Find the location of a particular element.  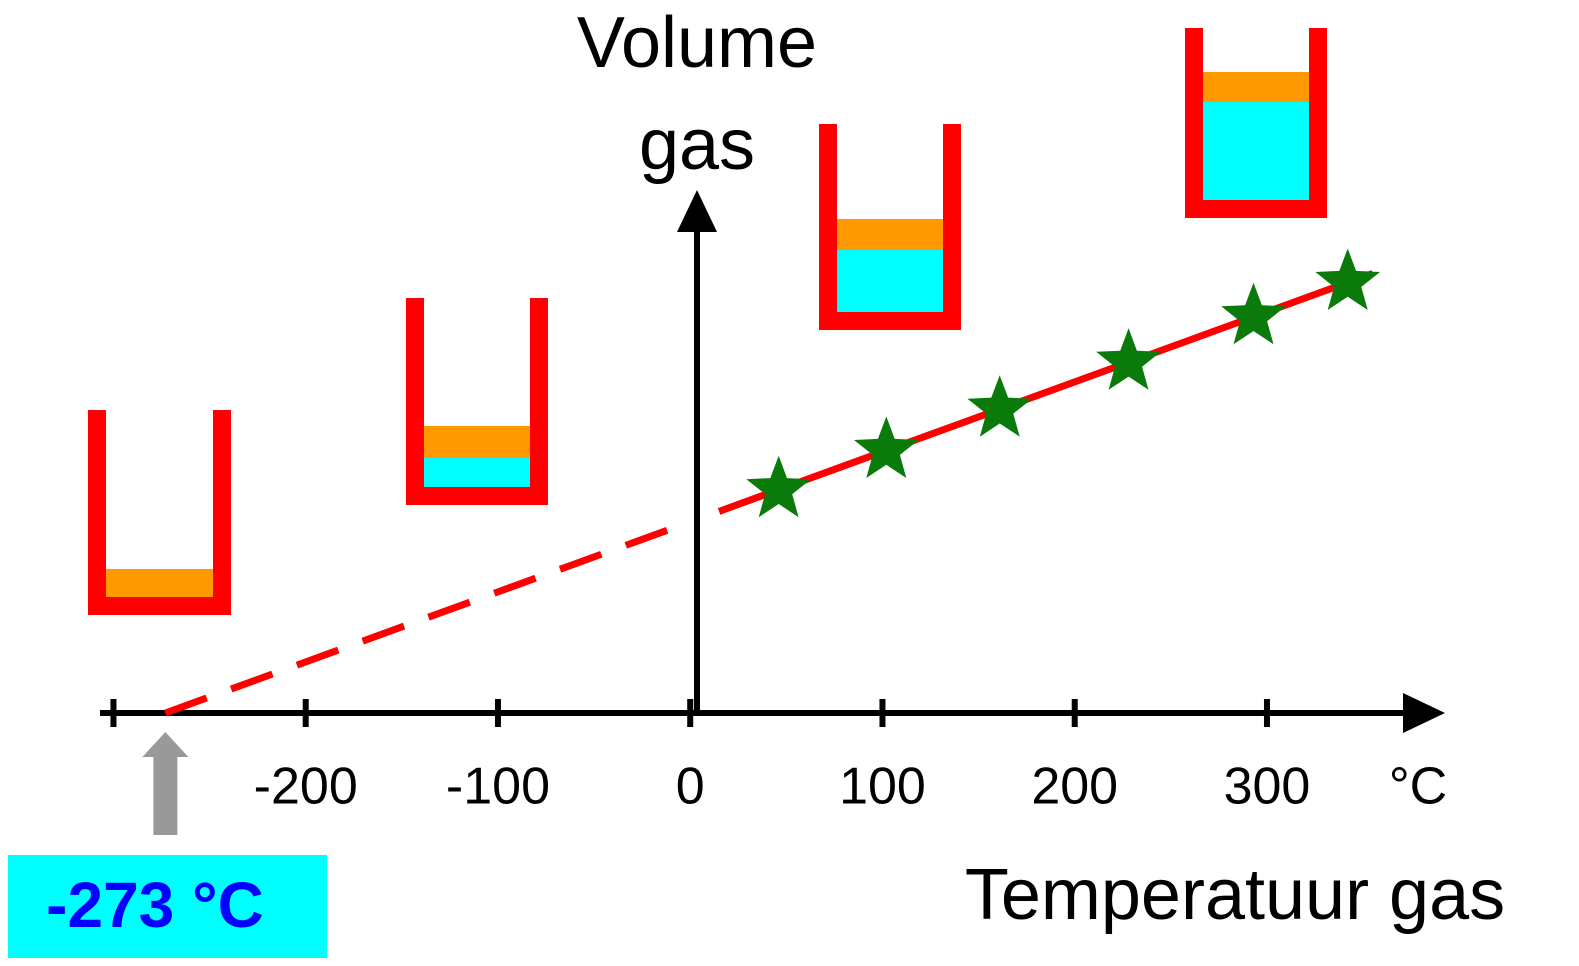

x-tick-label: 200 is located at coordinates (1074, 787).